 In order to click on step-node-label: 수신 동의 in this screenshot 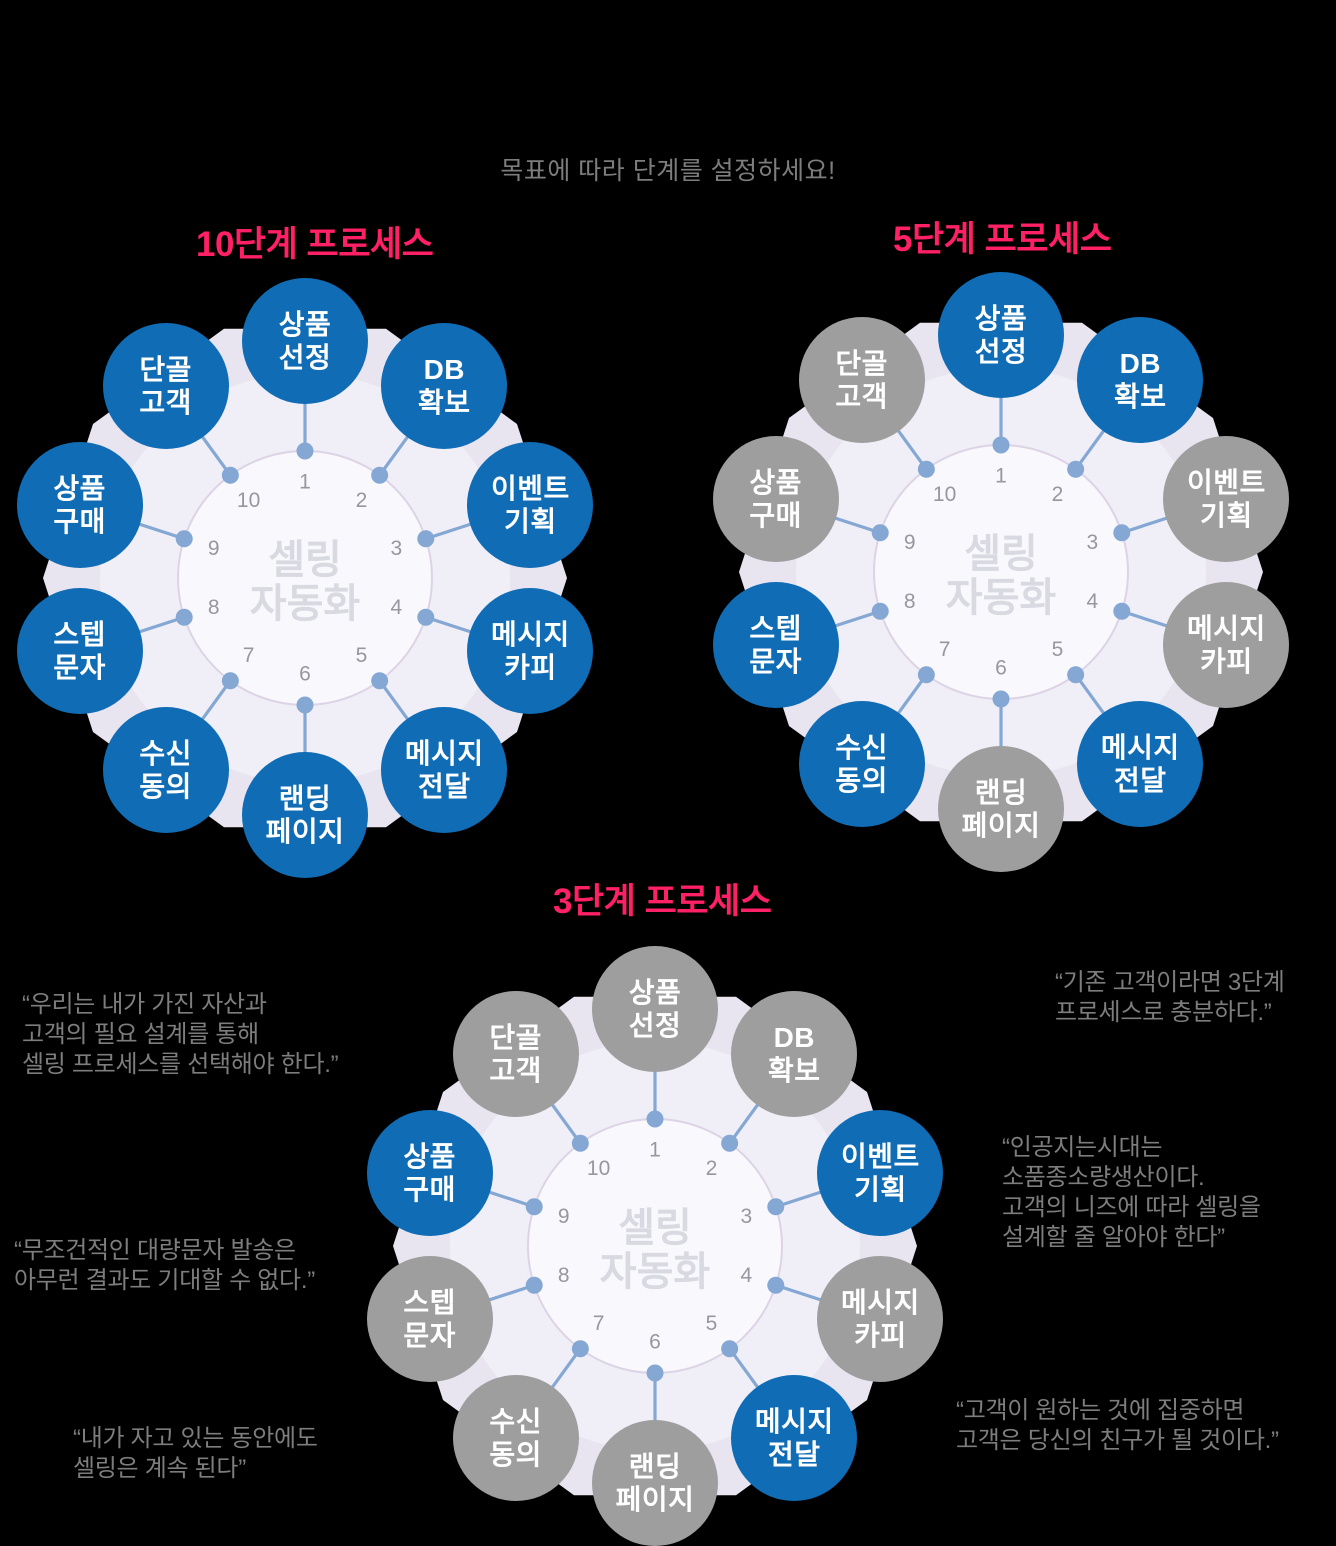, I will do `click(861, 763)`.